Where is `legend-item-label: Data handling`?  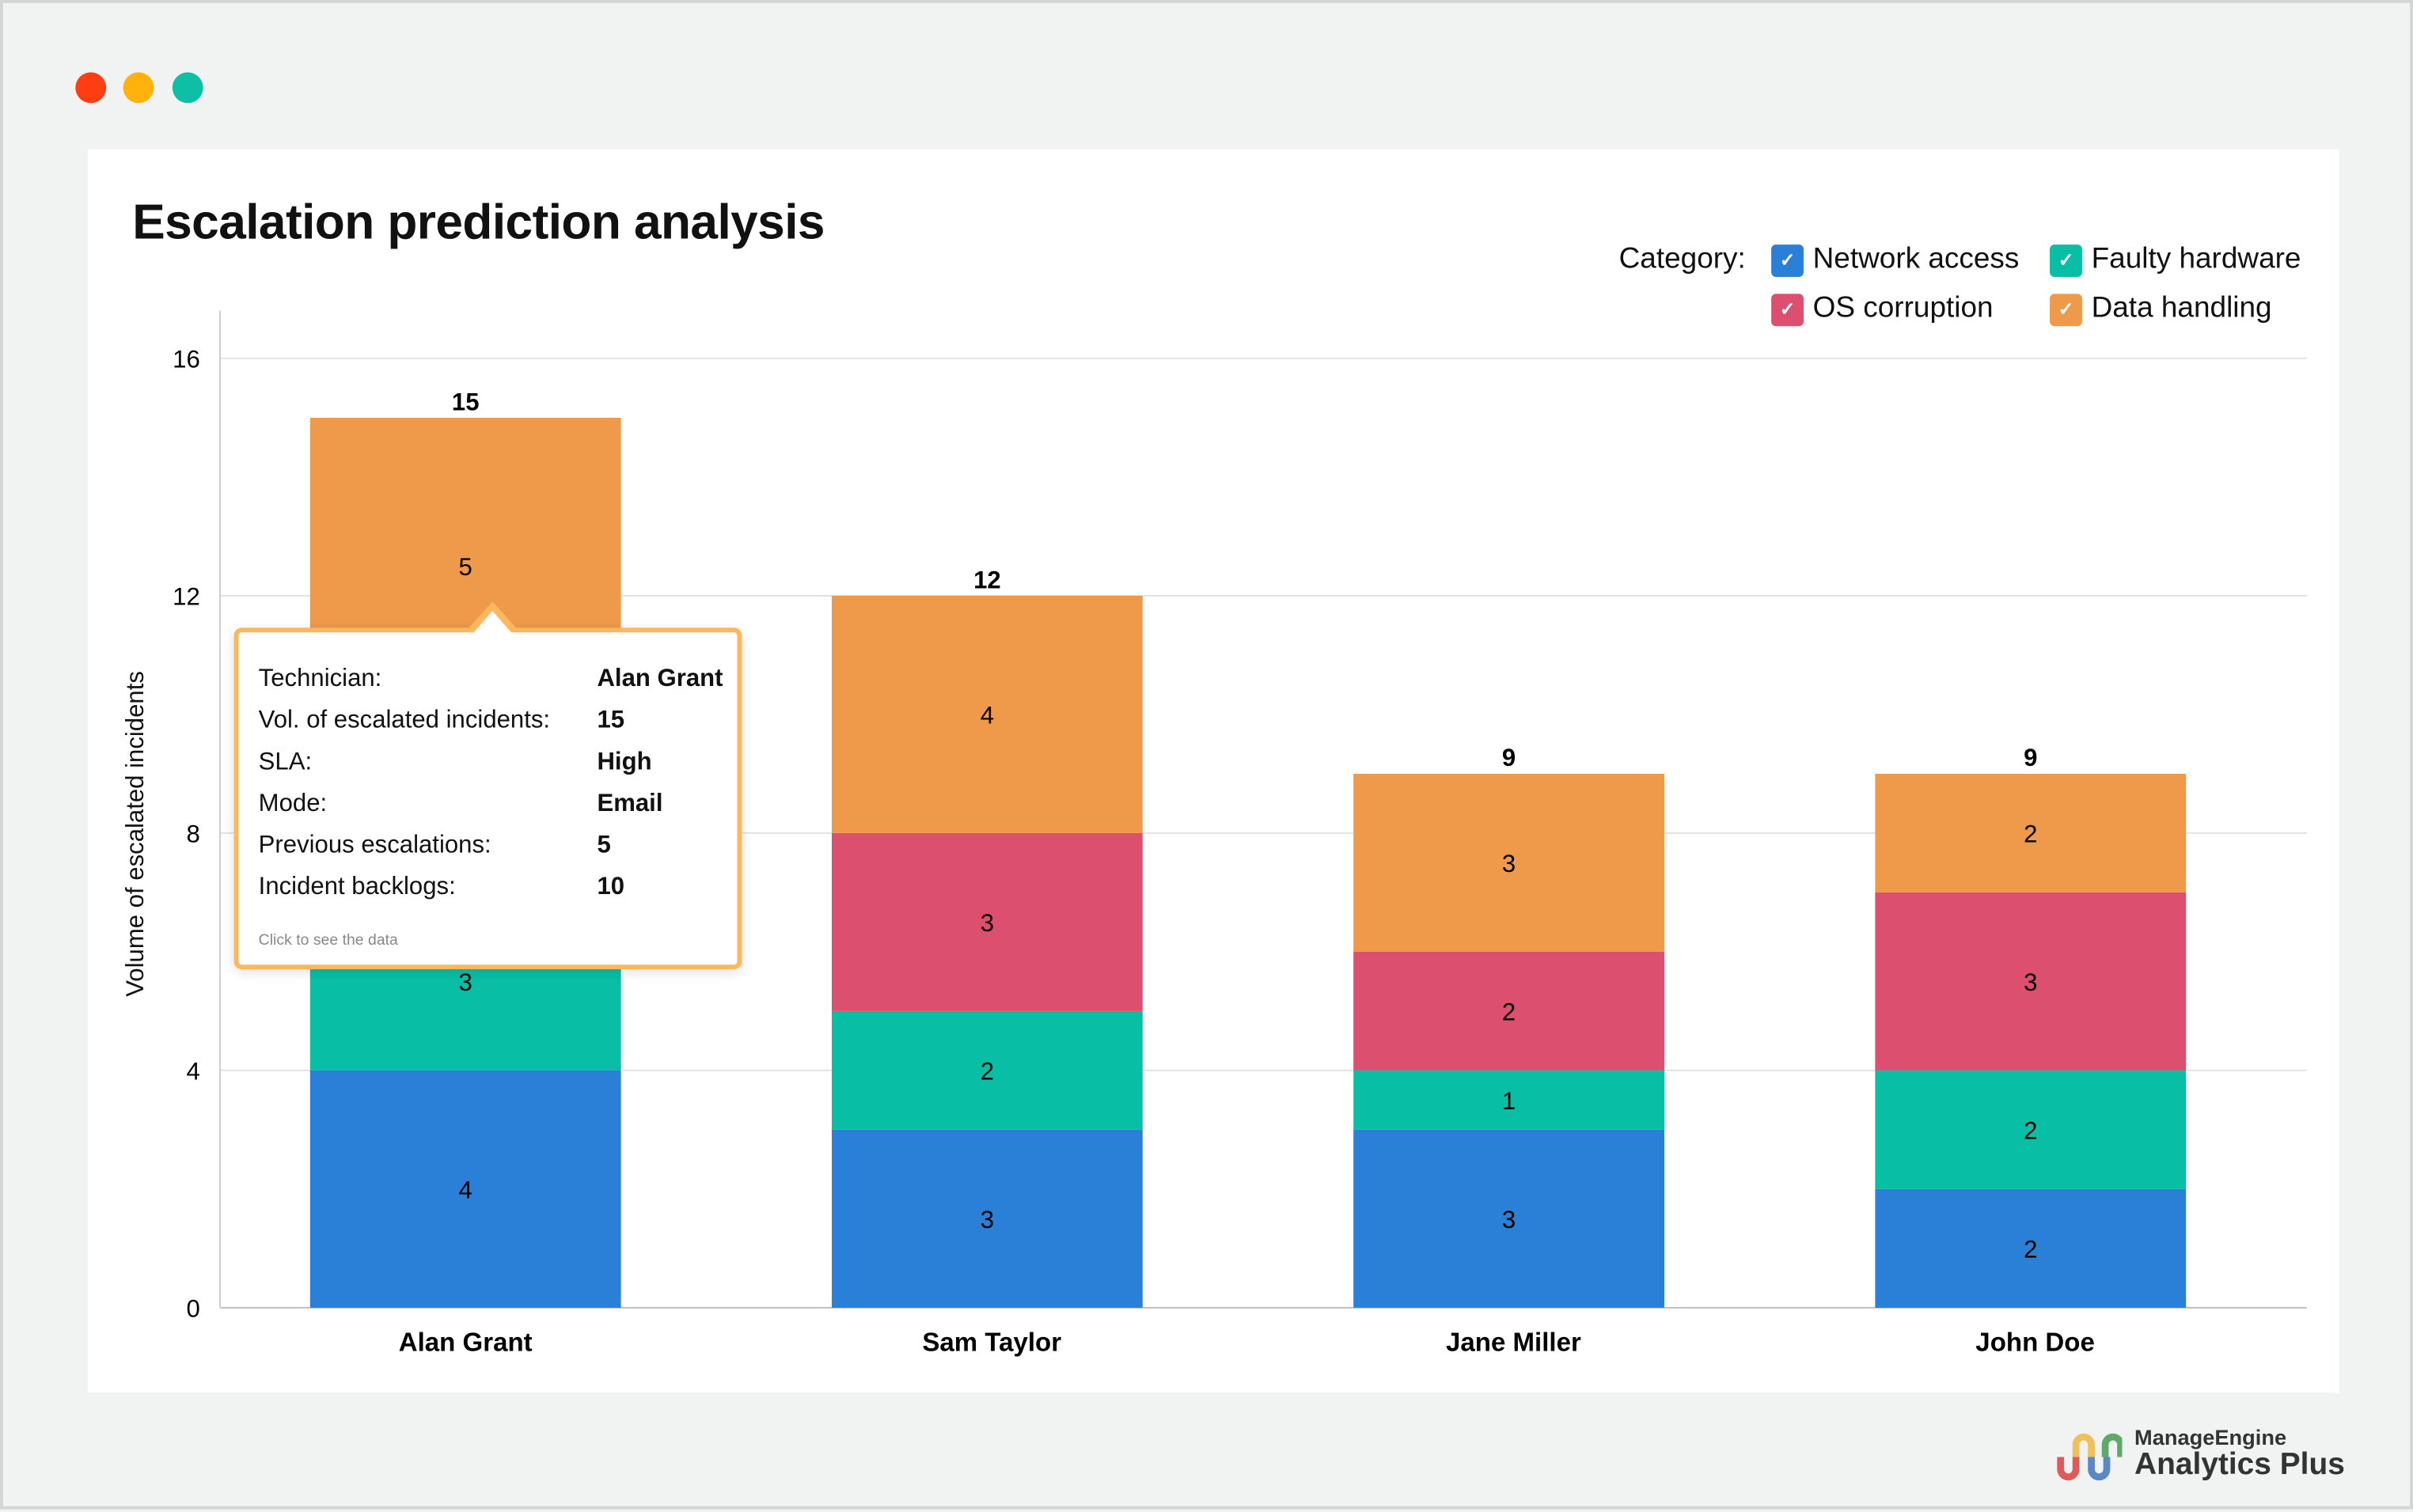 legend-item-label: Data handling is located at coordinates (2181, 308).